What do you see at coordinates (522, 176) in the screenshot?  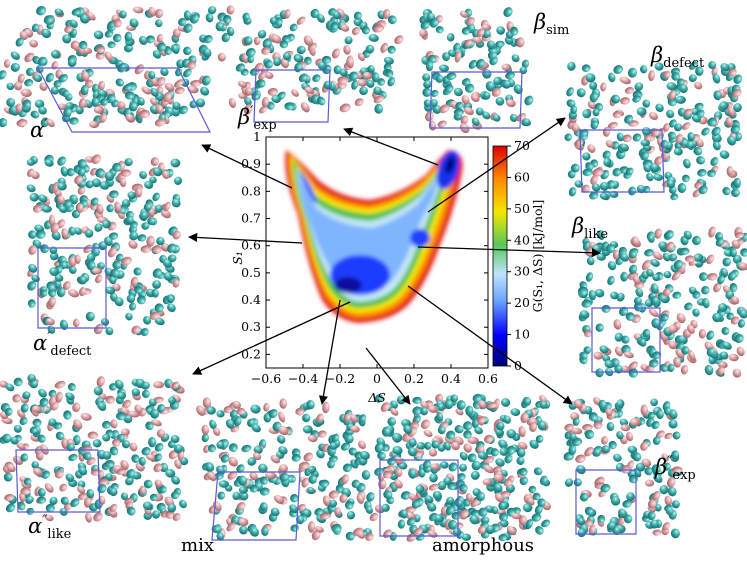 I see `colorbar-tick-label: 60` at bounding box center [522, 176].